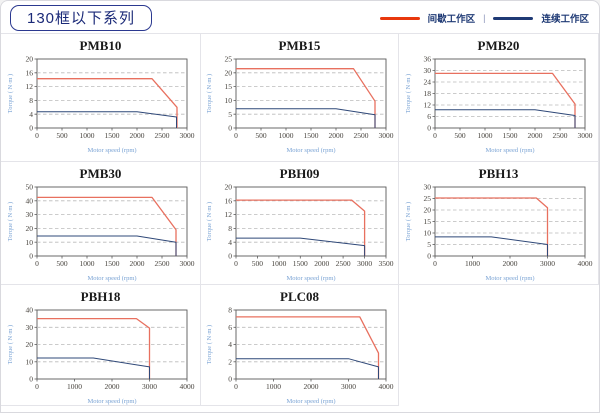  Describe the element at coordinates (399, 18) in the screenshot. I see `intermittent-zone-swatch` at that location.